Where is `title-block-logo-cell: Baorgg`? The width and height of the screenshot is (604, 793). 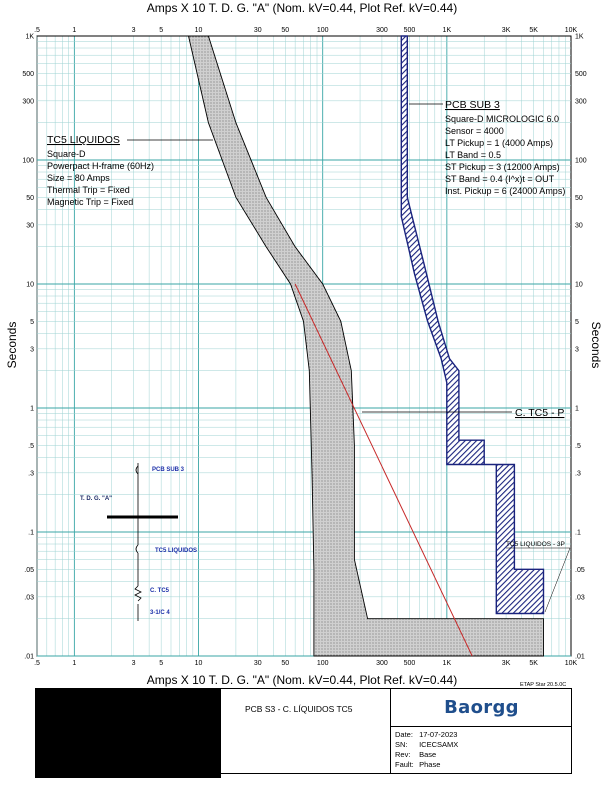
title-block-logo-cell: Baorgg is located at coordinates (481, 707).